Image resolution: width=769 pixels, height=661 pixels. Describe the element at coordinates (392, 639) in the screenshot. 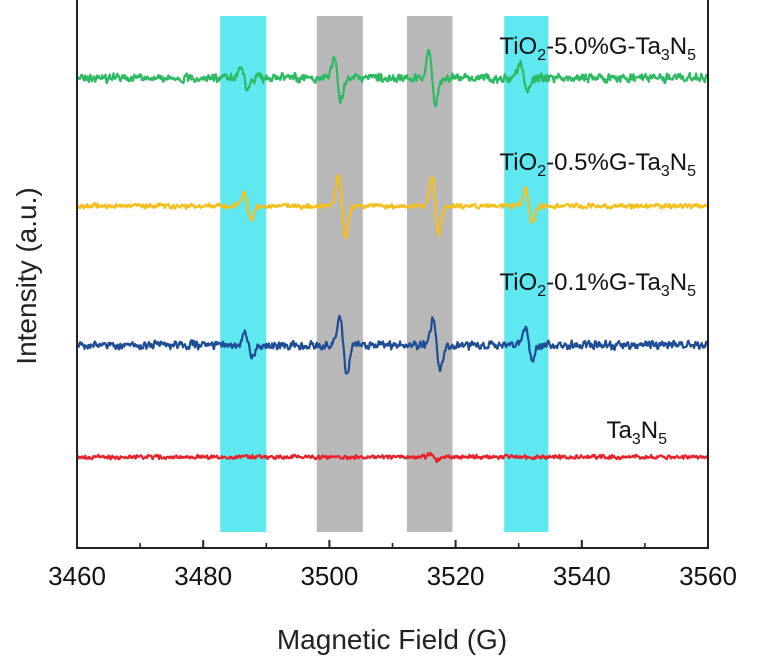

I see `x-axis-label: Magnetic Field (G)` at that location.